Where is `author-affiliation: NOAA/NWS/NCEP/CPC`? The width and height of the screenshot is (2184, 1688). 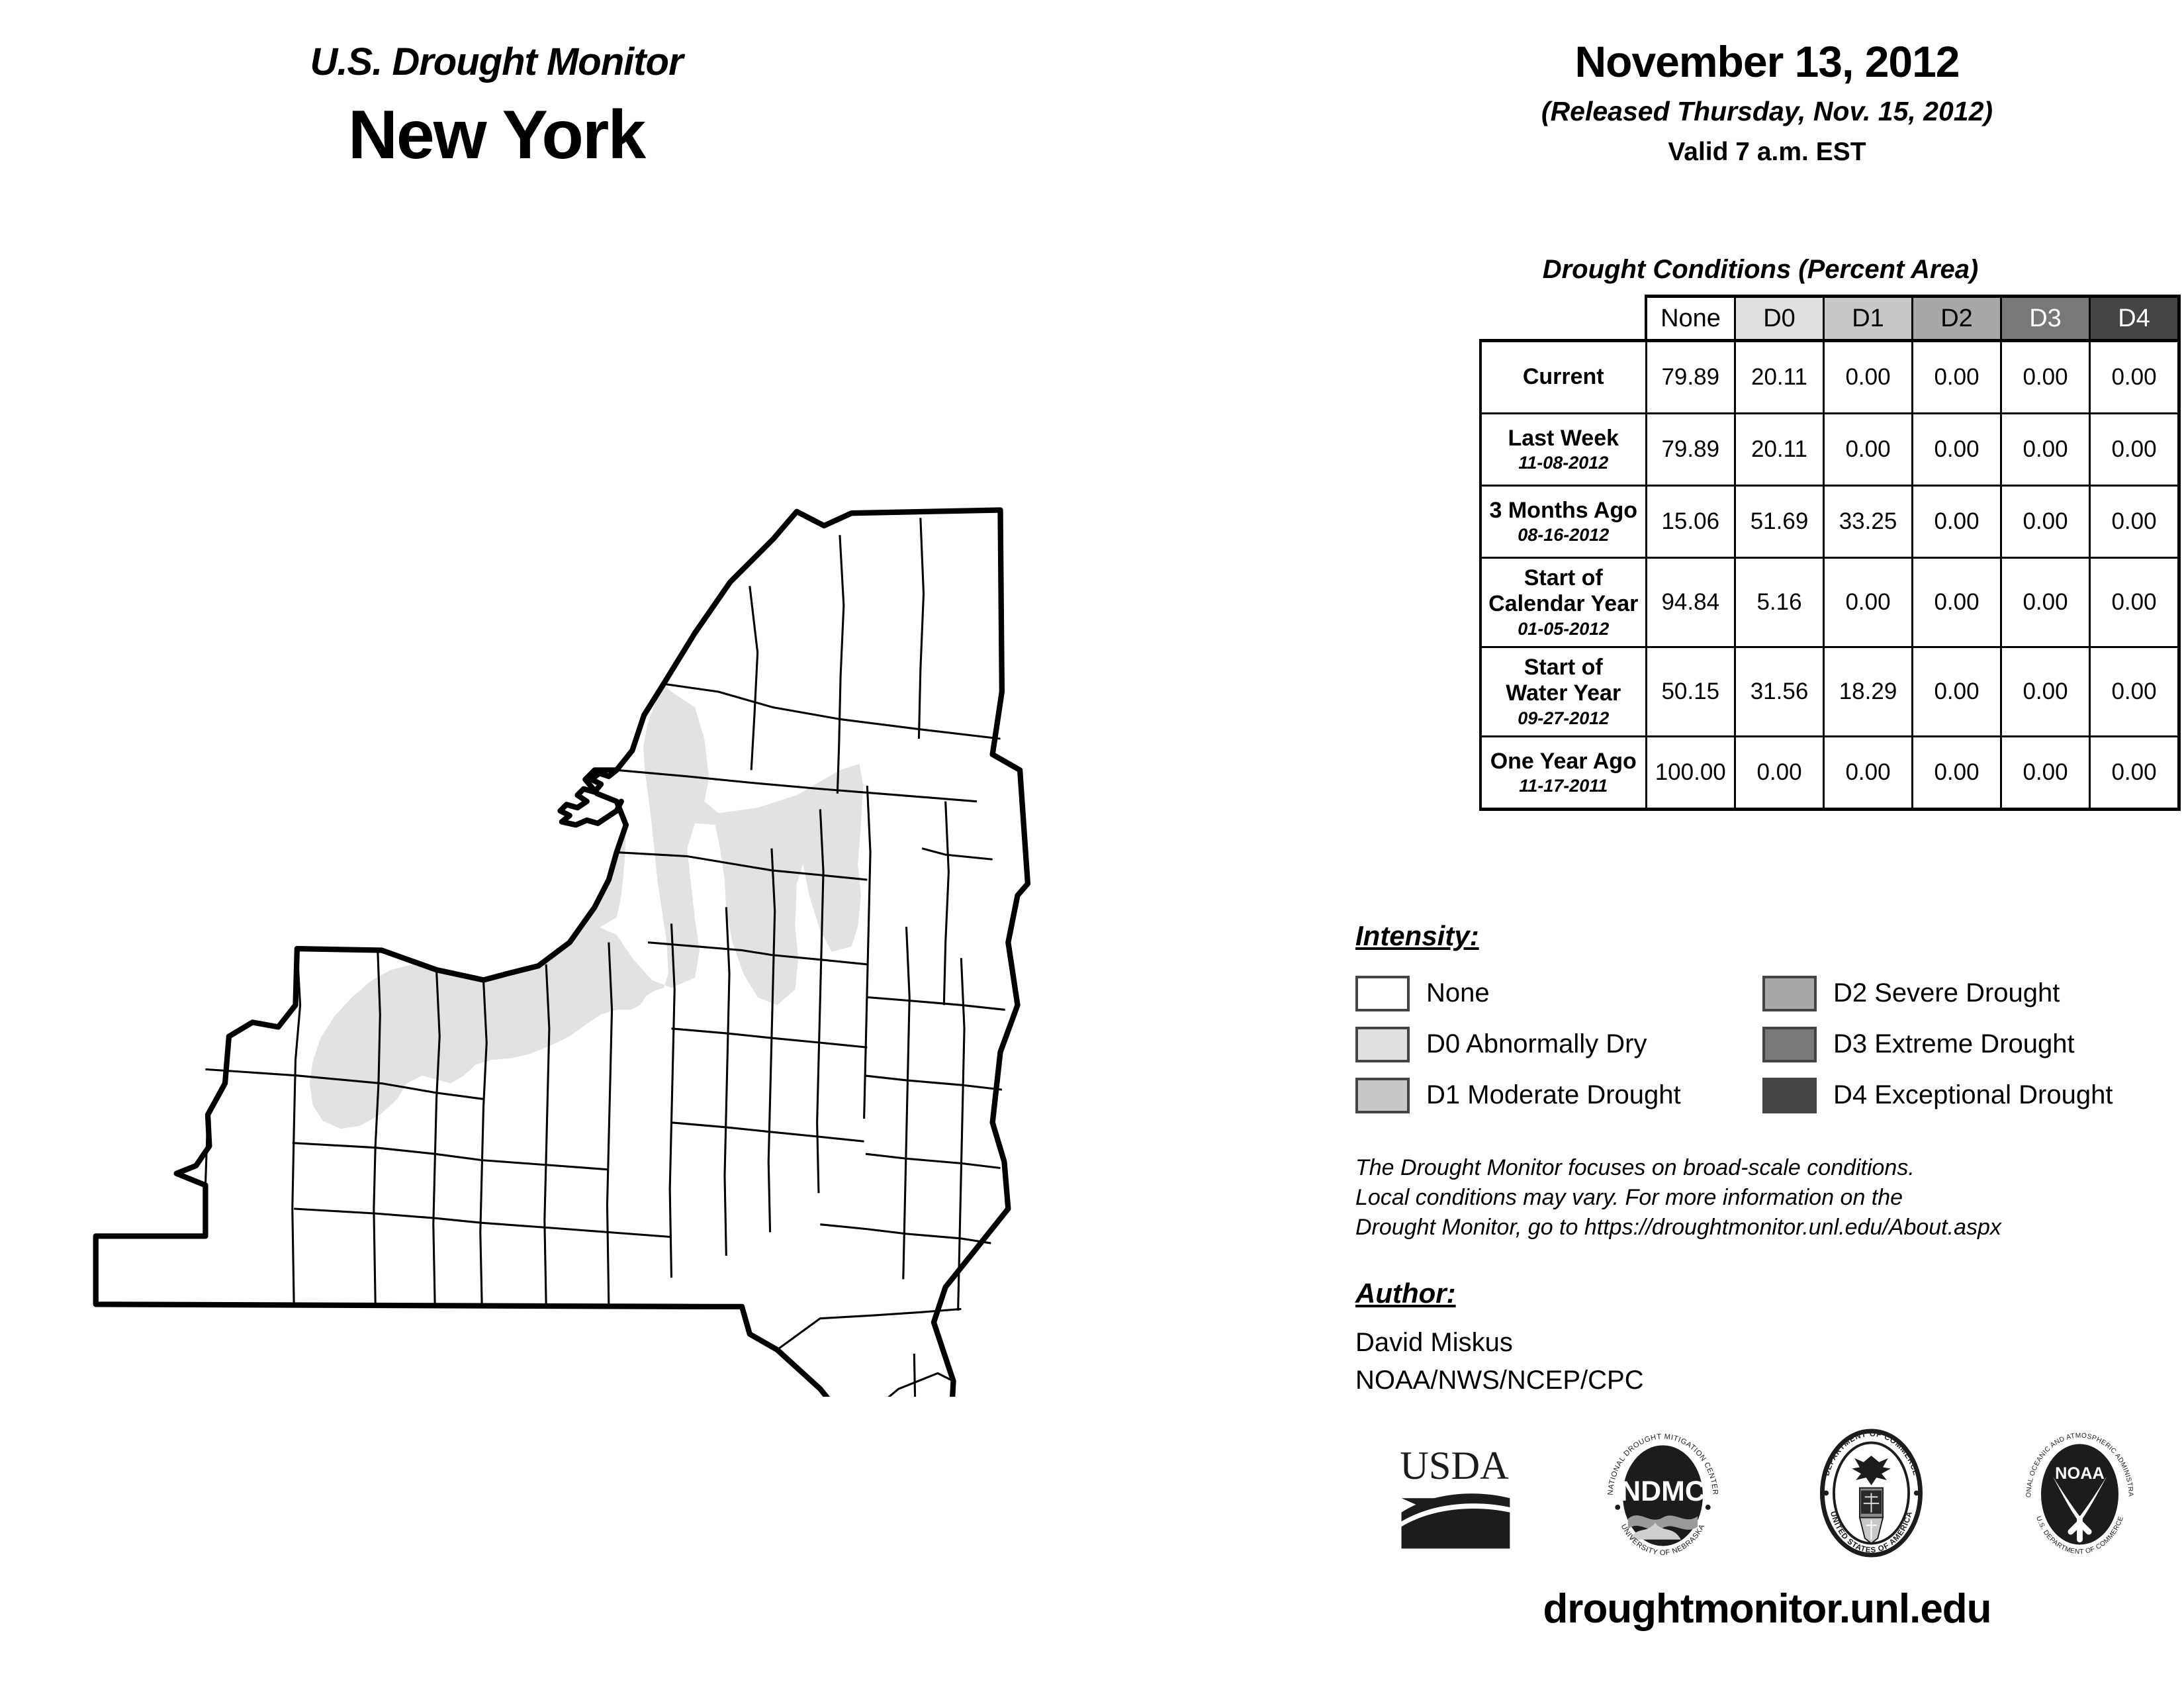
author-affiliation: NOAA/NWS/NCEP/CPC is located at coordinates (1499, 1380).